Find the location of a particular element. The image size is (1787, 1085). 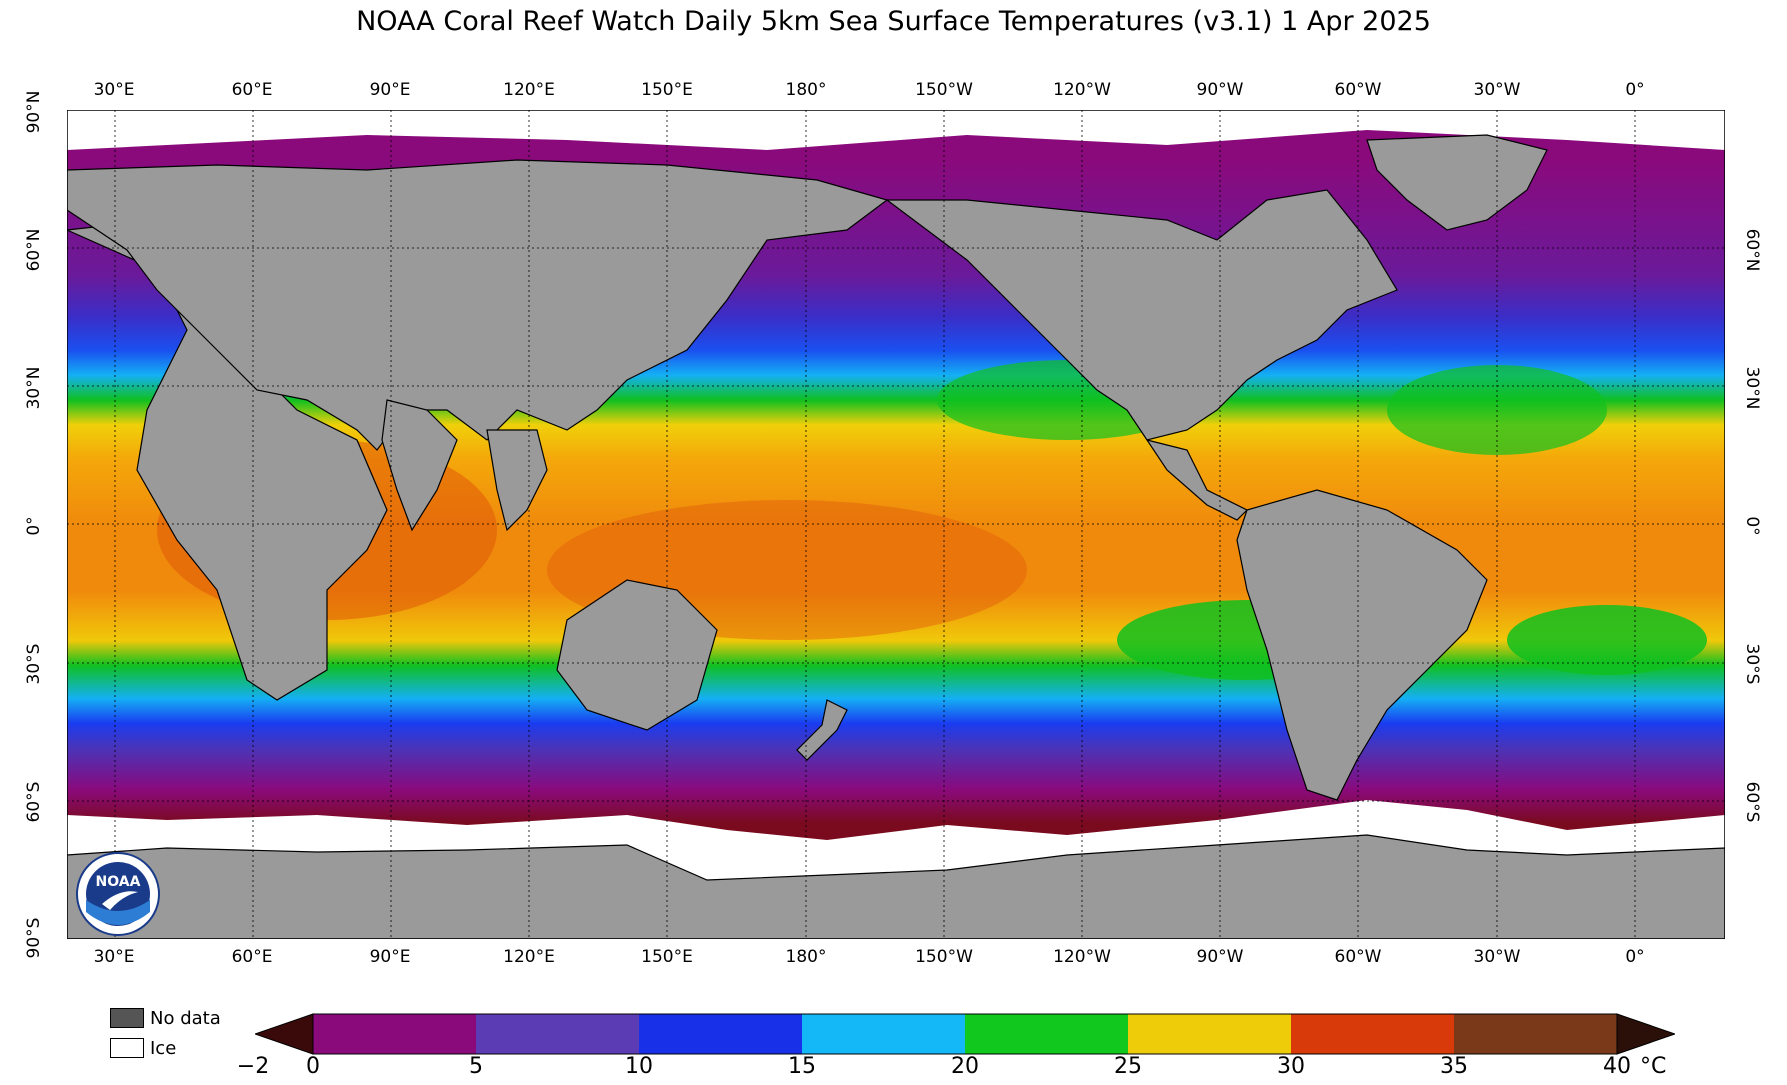

no-data-swatch is located at coordinates (127, 1018).